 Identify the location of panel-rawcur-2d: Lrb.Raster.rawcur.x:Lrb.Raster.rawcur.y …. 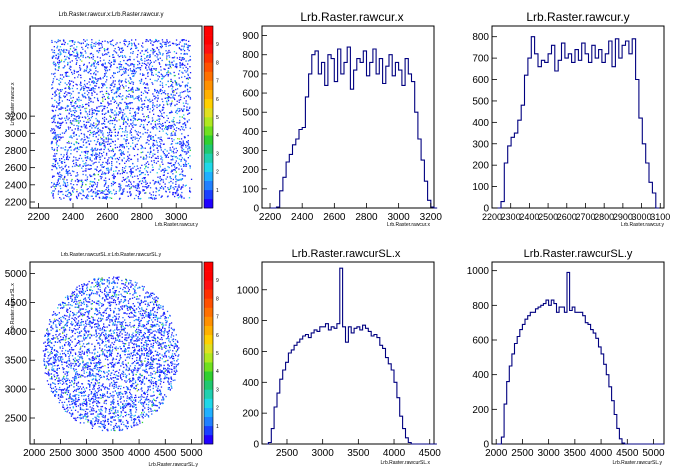
(112, 120).